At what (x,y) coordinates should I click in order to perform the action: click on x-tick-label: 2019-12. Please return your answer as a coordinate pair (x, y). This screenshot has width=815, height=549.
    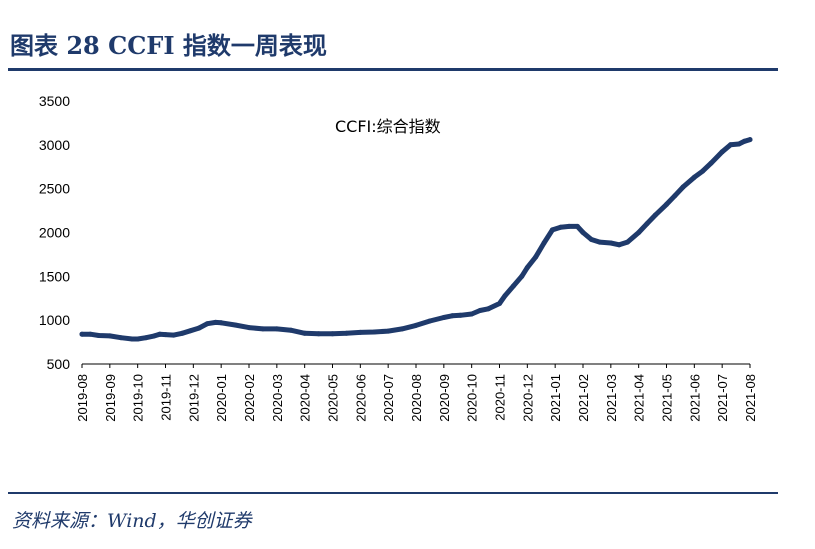
    Looking at the image, I should click on (193, 398).